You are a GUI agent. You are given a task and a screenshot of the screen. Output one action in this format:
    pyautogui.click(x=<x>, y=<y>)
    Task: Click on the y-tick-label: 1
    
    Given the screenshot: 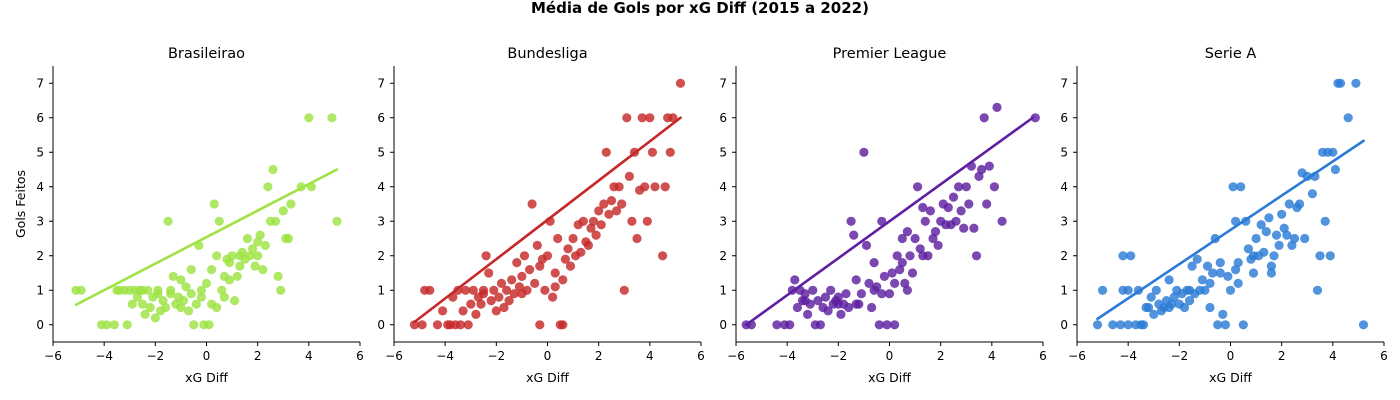 What is the action you would take?
    pyautogui.click(x=381, y=290)
    